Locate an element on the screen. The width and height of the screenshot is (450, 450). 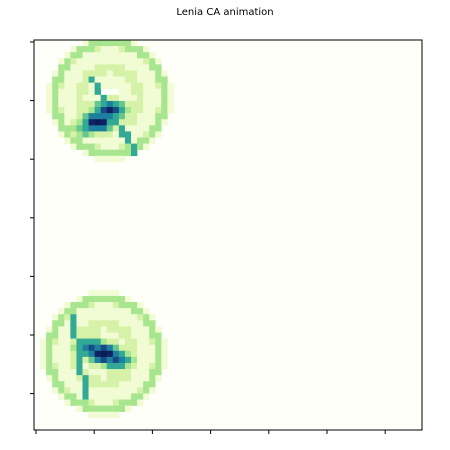
chart-title: Lenia CA animation is located at coordinates (225, 12).